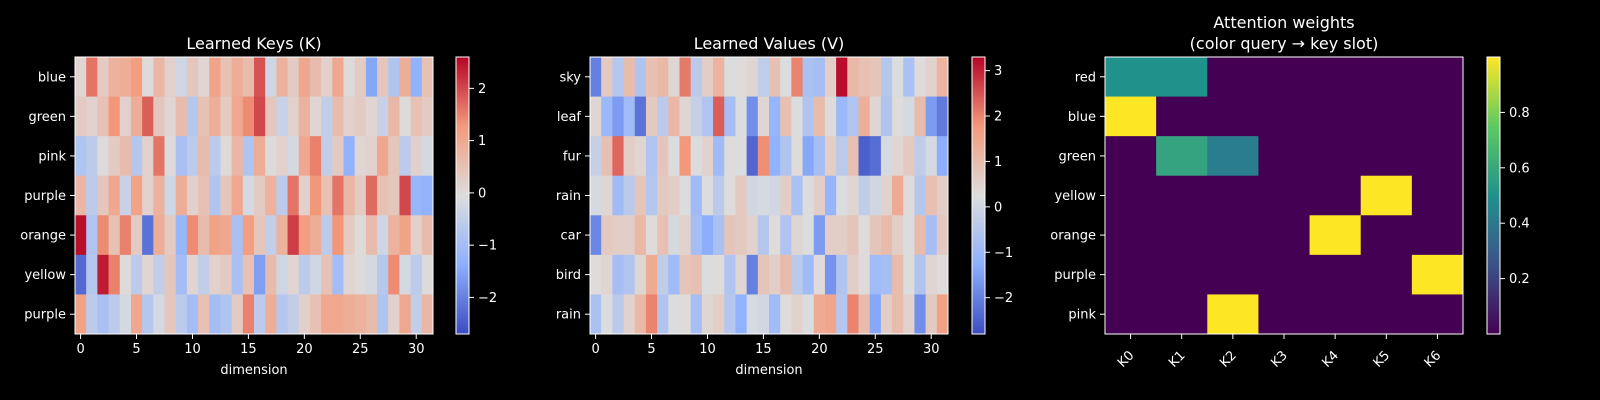 The width and height of the screenshot is (1600, 400). I want to click on x-tick-label: 5, so click(651, 349).